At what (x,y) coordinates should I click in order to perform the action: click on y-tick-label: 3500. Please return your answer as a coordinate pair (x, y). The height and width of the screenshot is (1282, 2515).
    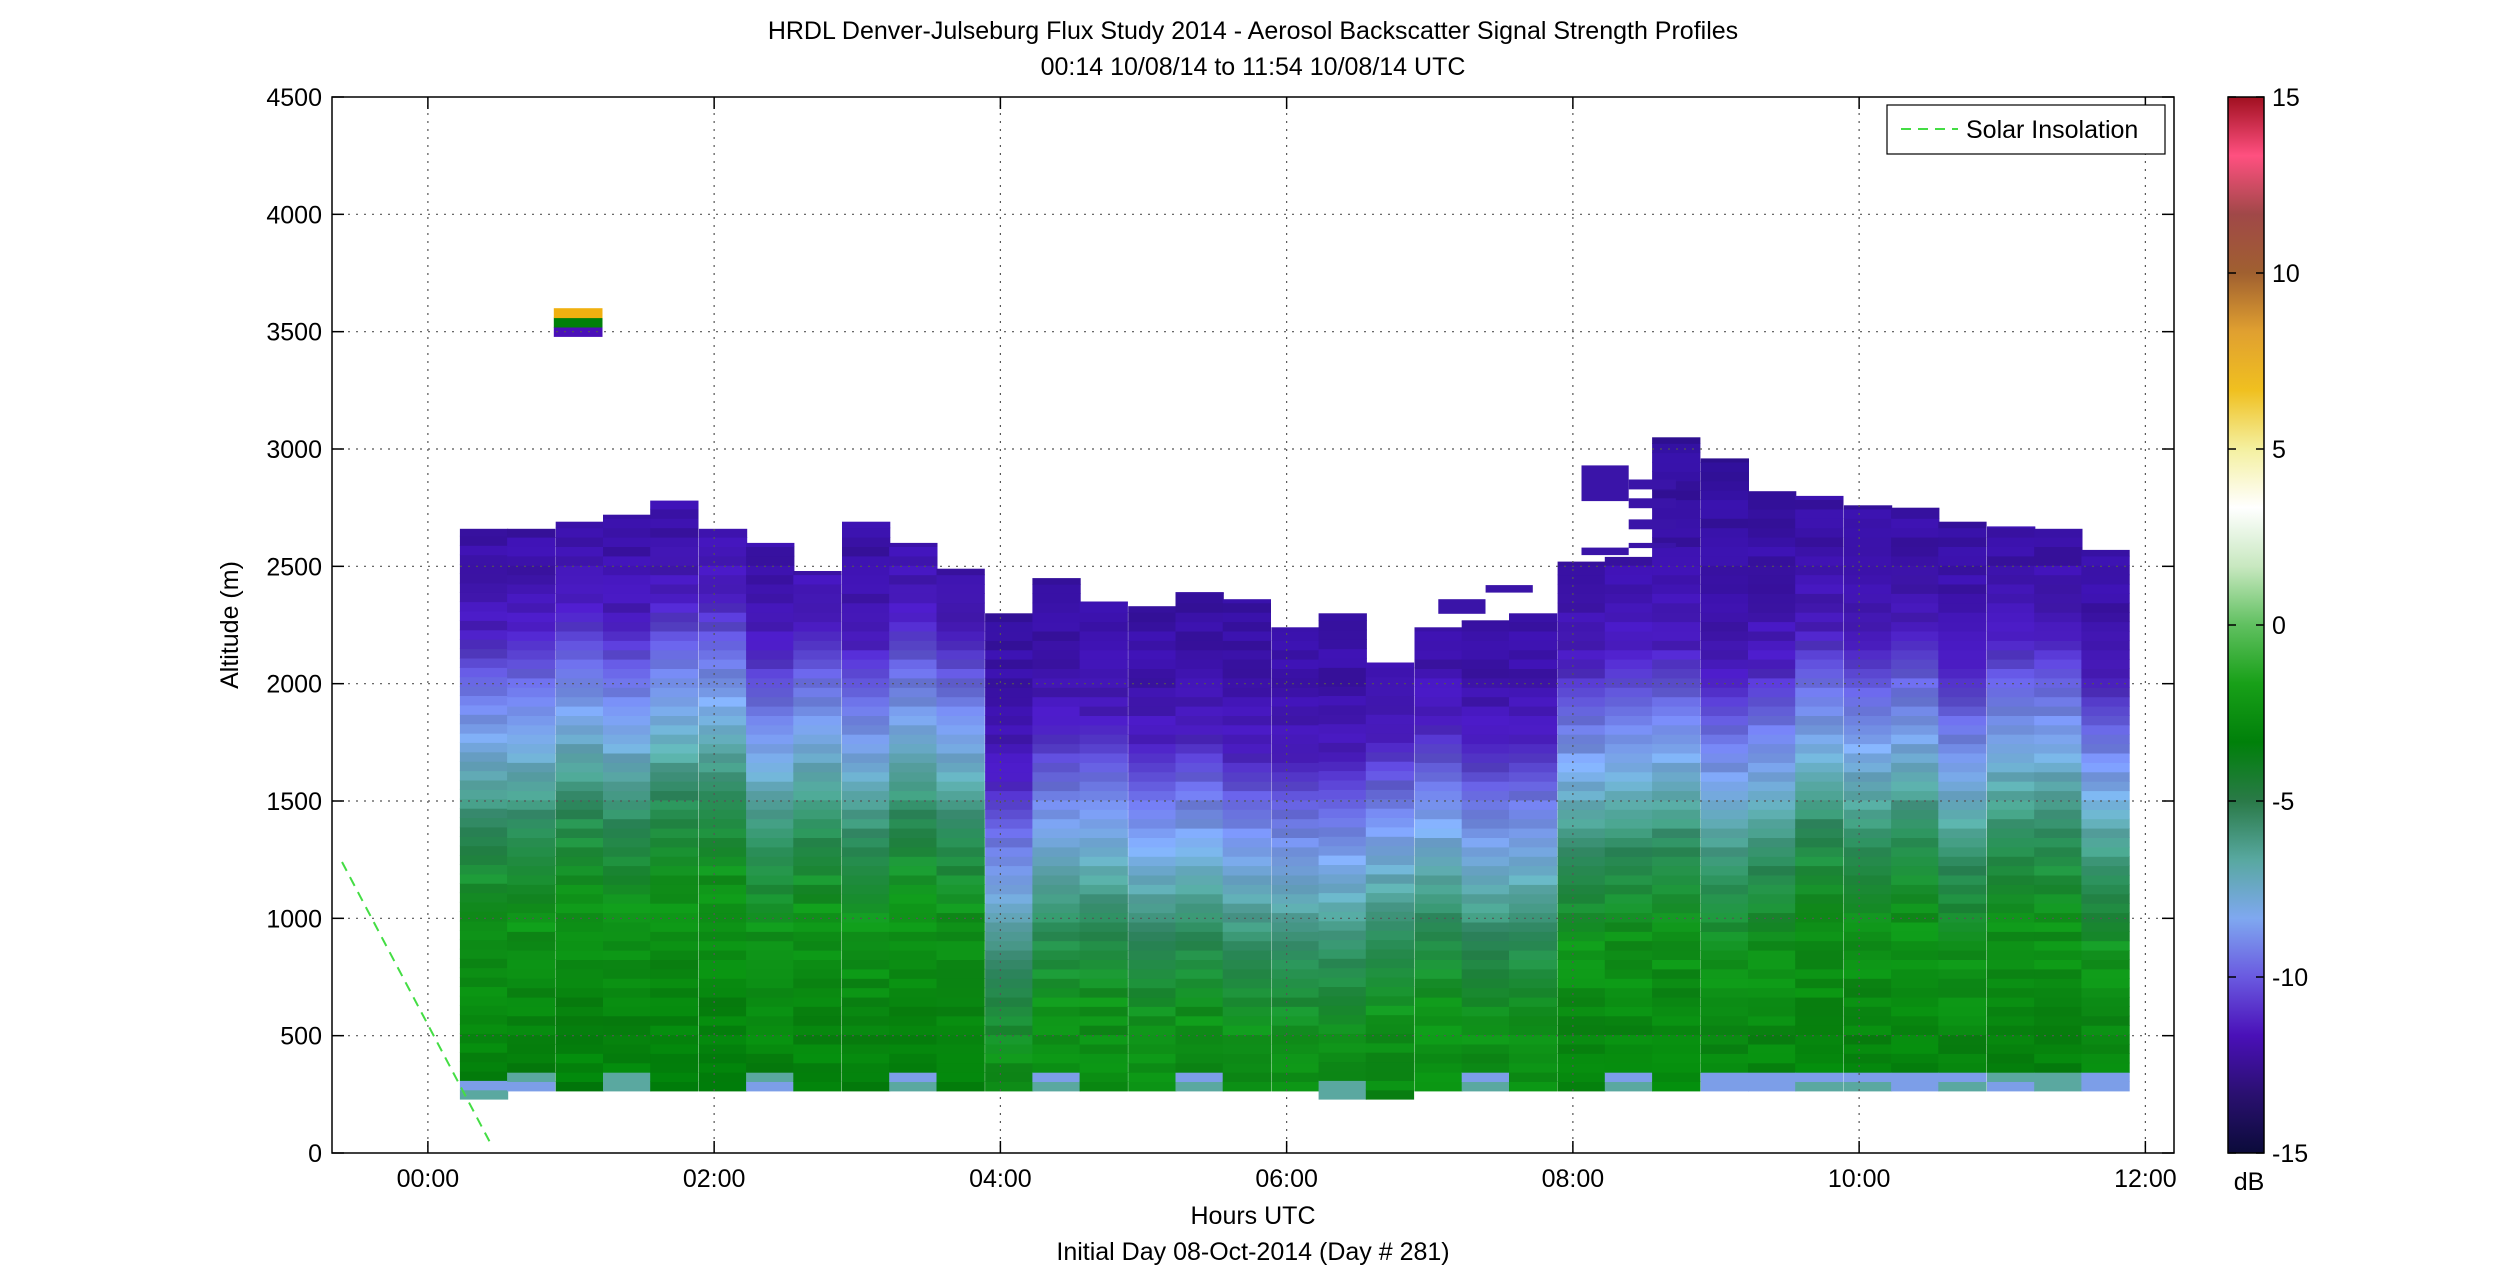
    Looking at the image, I should click on (294, 333).